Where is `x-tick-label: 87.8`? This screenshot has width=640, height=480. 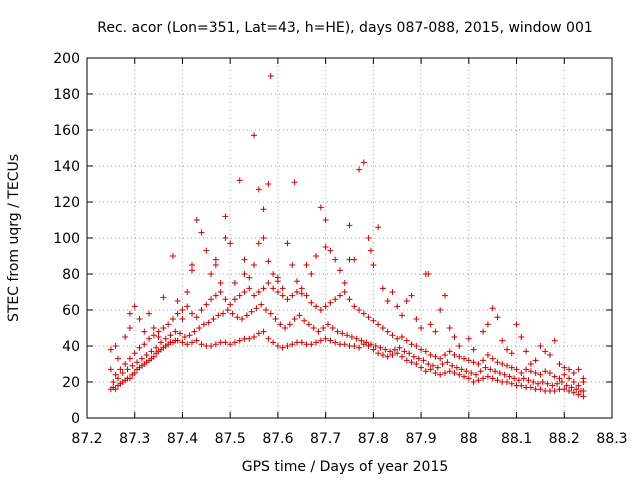
x-tick-label: 87.8 is located at coordinates (373, 439).